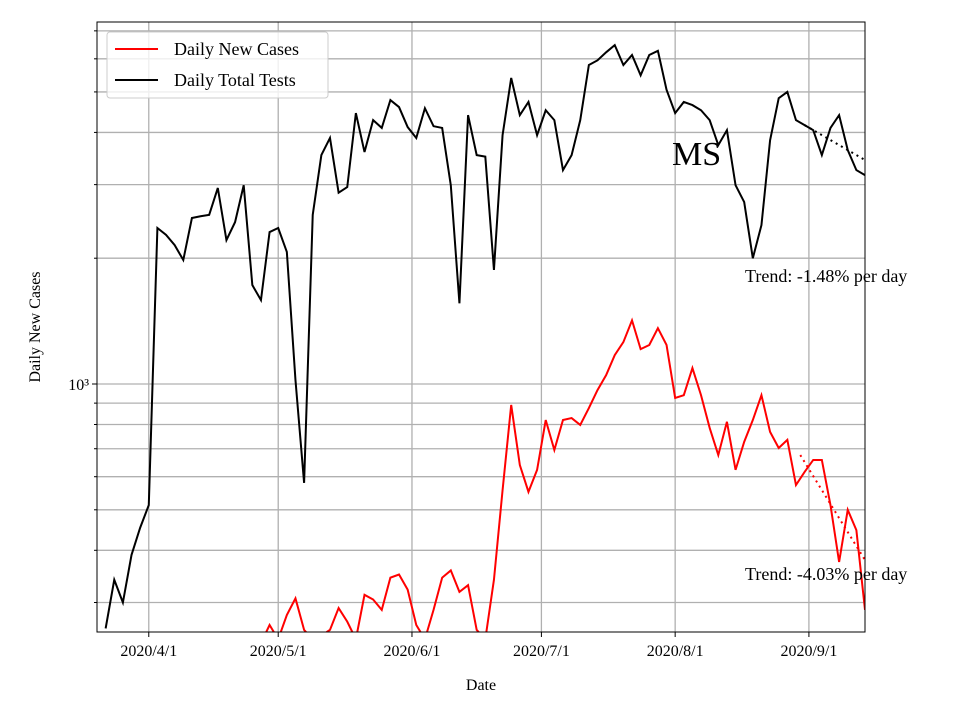 The image size is (960, 720). What do you see at coordinates (826, 574) in the screenshot?
I see `annotation: Trend: -4.03% per day` at bounding box center [826, 574].